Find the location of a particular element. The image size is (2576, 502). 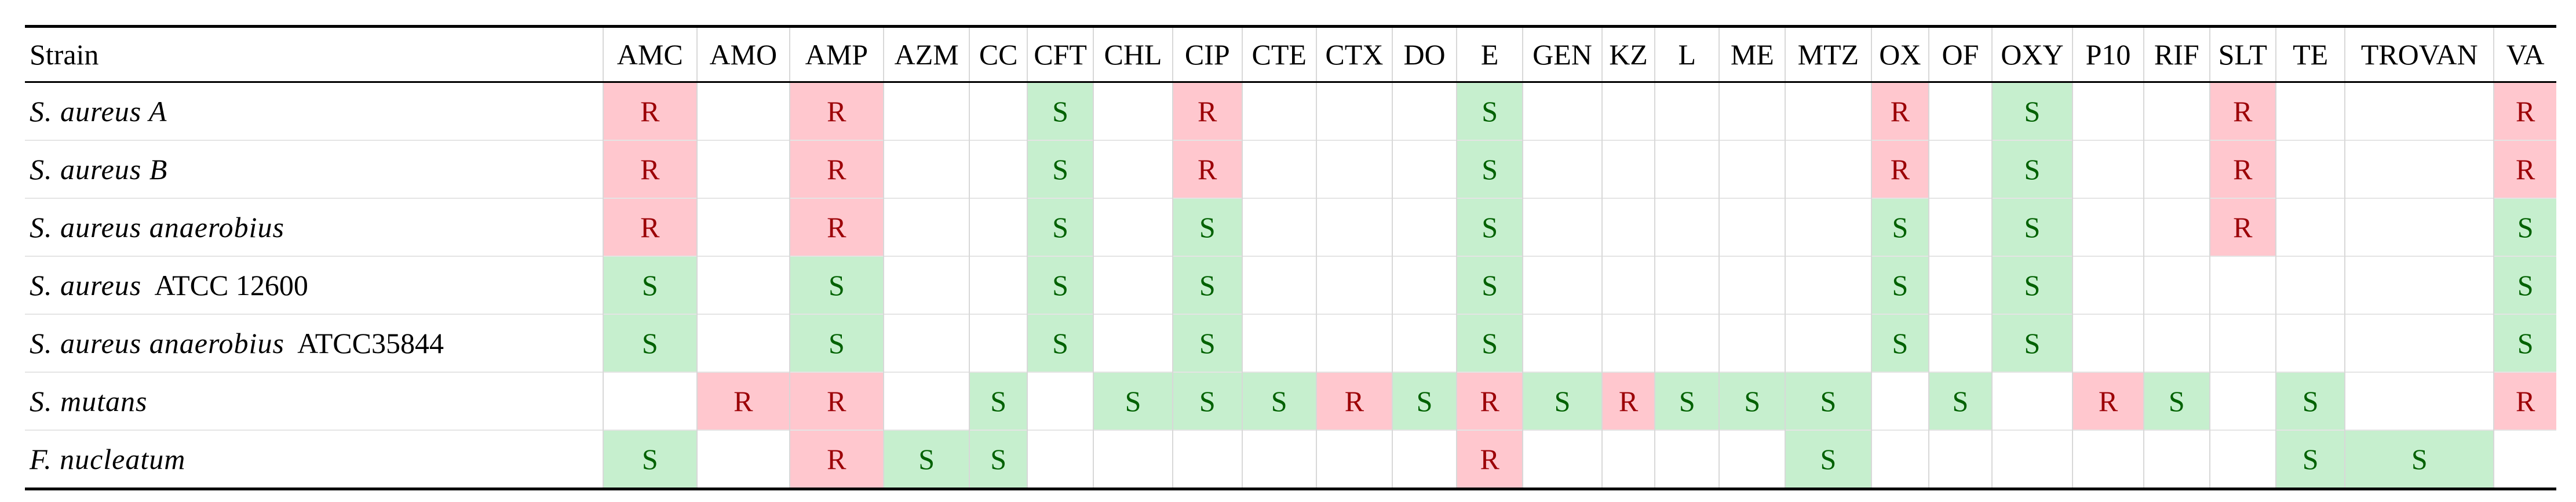

strain-name: S. aureus is located at coordinates (86, 285).